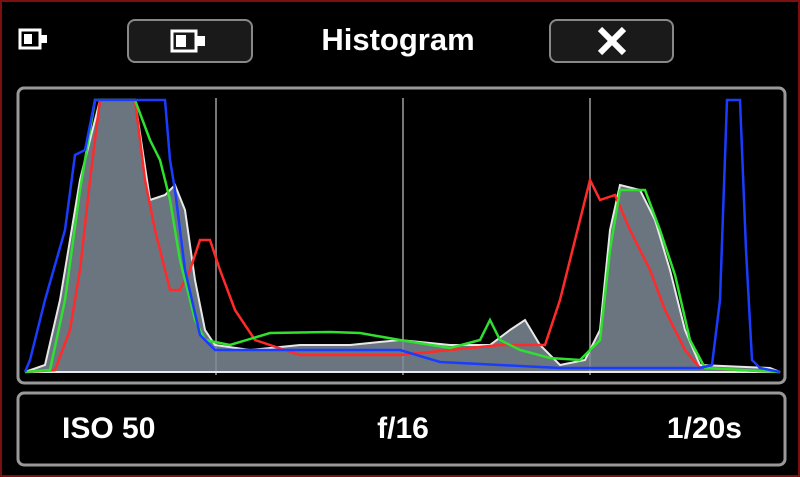  Describe the element at coordinates (108, 428) in the screenshot. I see `iso-value: ISO 50` at that location.